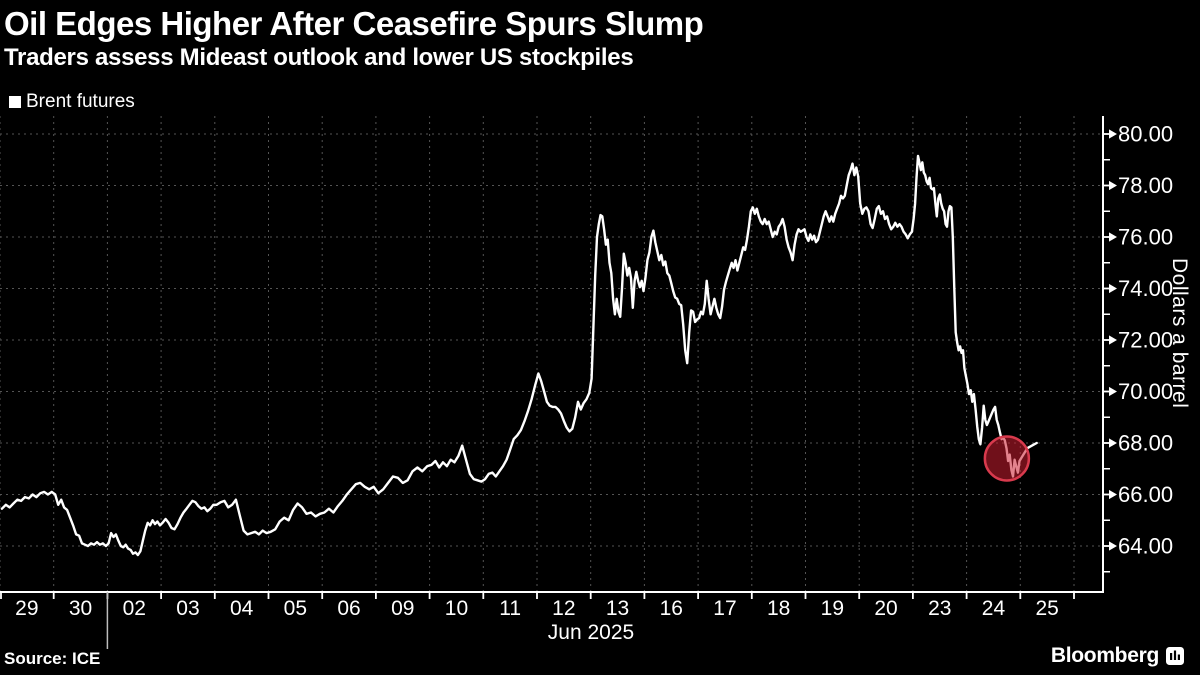  I want to click on x-tick-label: 11, so click(510, 608).